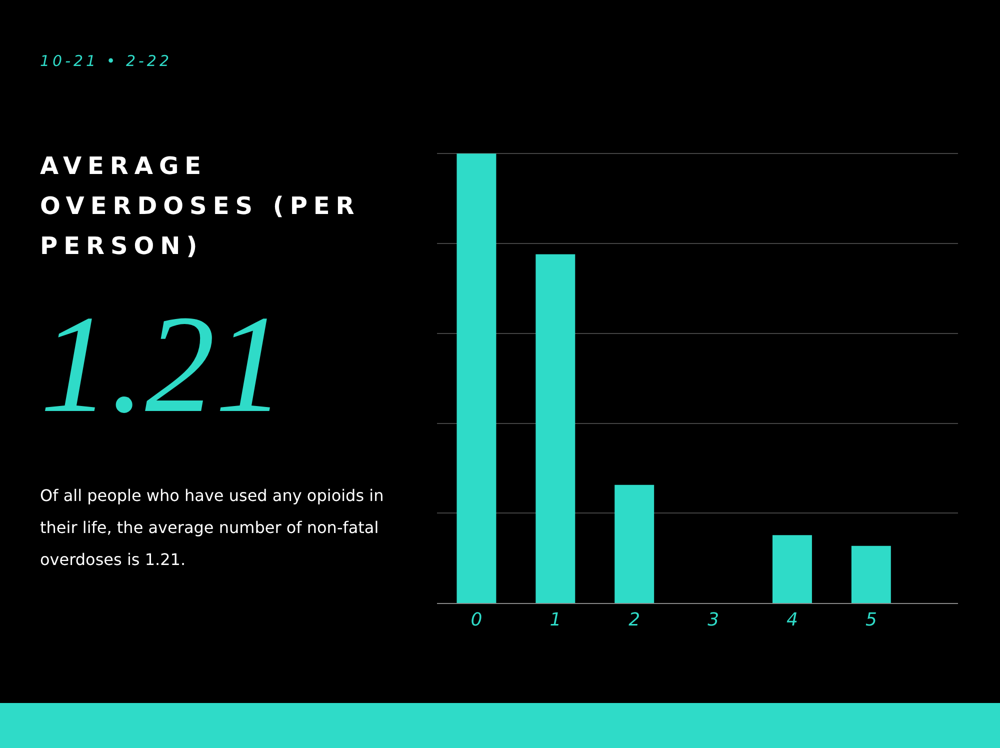 The height and width of the screenshot is (748, 1000). What do you see at coordinates (634, 620) in the screenshot?
I see `x-tick-label: 2` at bounding box center [634, 620].